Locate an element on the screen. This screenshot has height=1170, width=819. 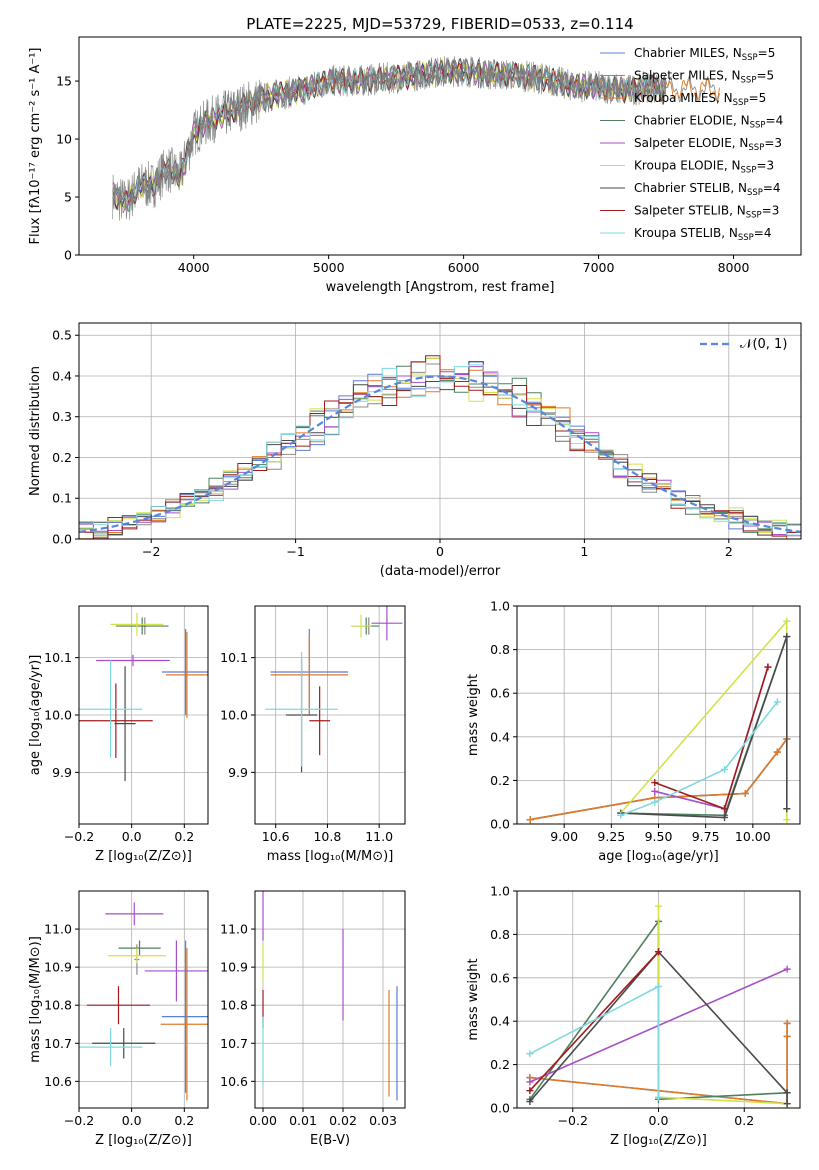
y-tick-label: 15 is located at coordinates (64, 81).